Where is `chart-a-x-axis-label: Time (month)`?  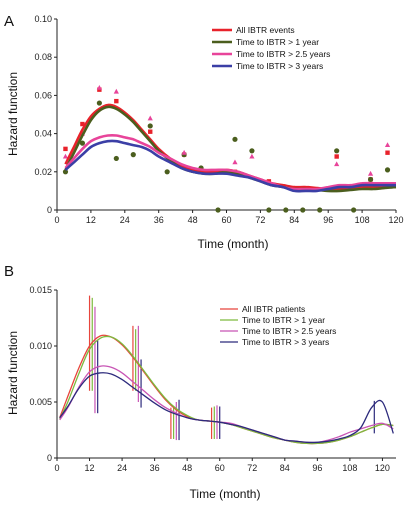 chart-a-x-axis-label: Time (month) is located at coordinates (233, 244).